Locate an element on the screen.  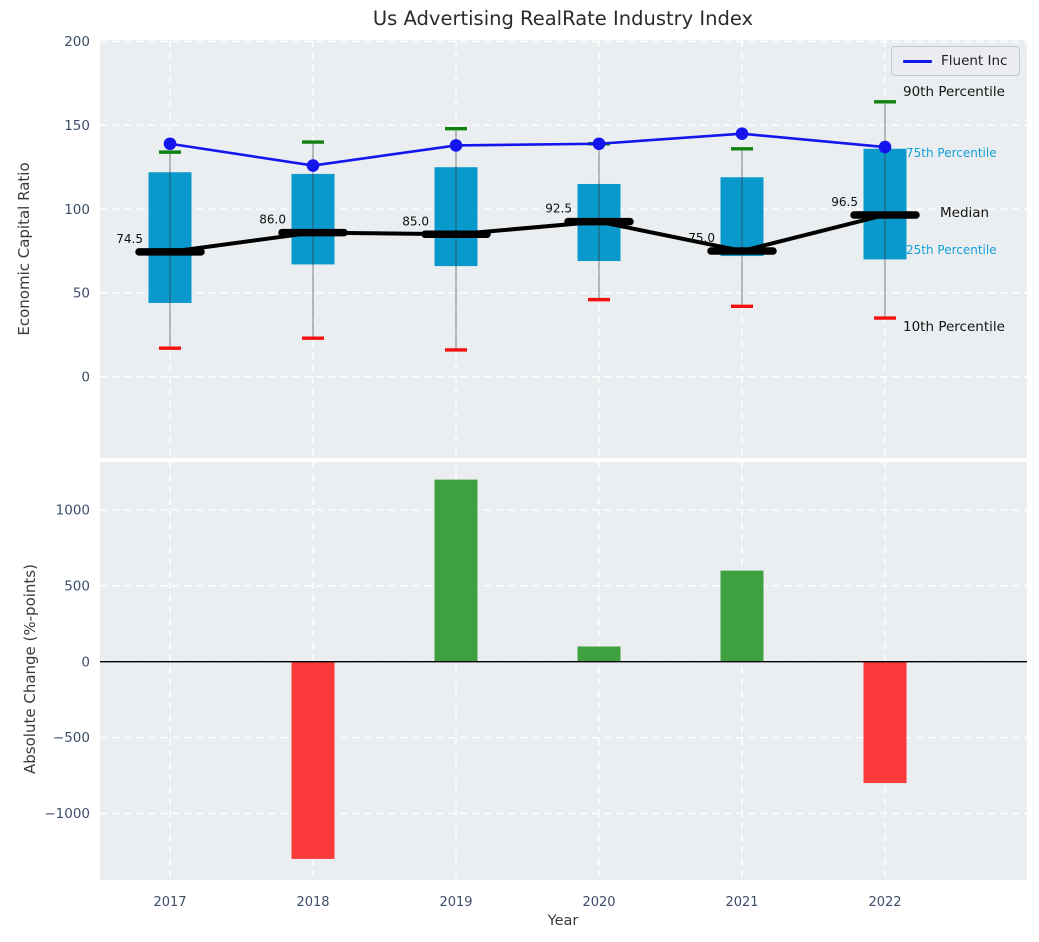
bottom-ytick-500: 500 is located at coordinates (77, 587).